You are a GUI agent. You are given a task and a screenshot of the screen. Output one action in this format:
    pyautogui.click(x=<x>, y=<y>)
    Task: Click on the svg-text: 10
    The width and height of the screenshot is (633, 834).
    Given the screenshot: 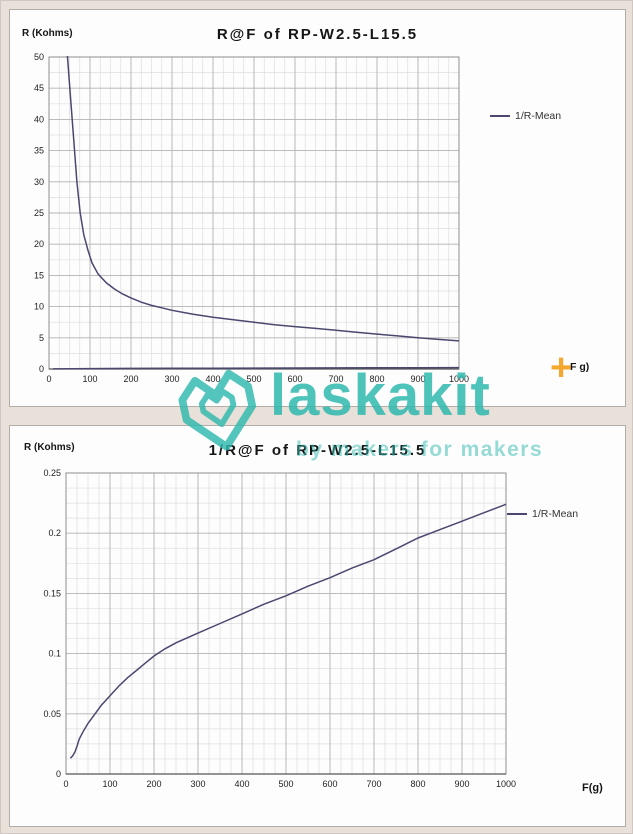 What is the action you would take?
    pyautogui.click(x=39, y=307)
    